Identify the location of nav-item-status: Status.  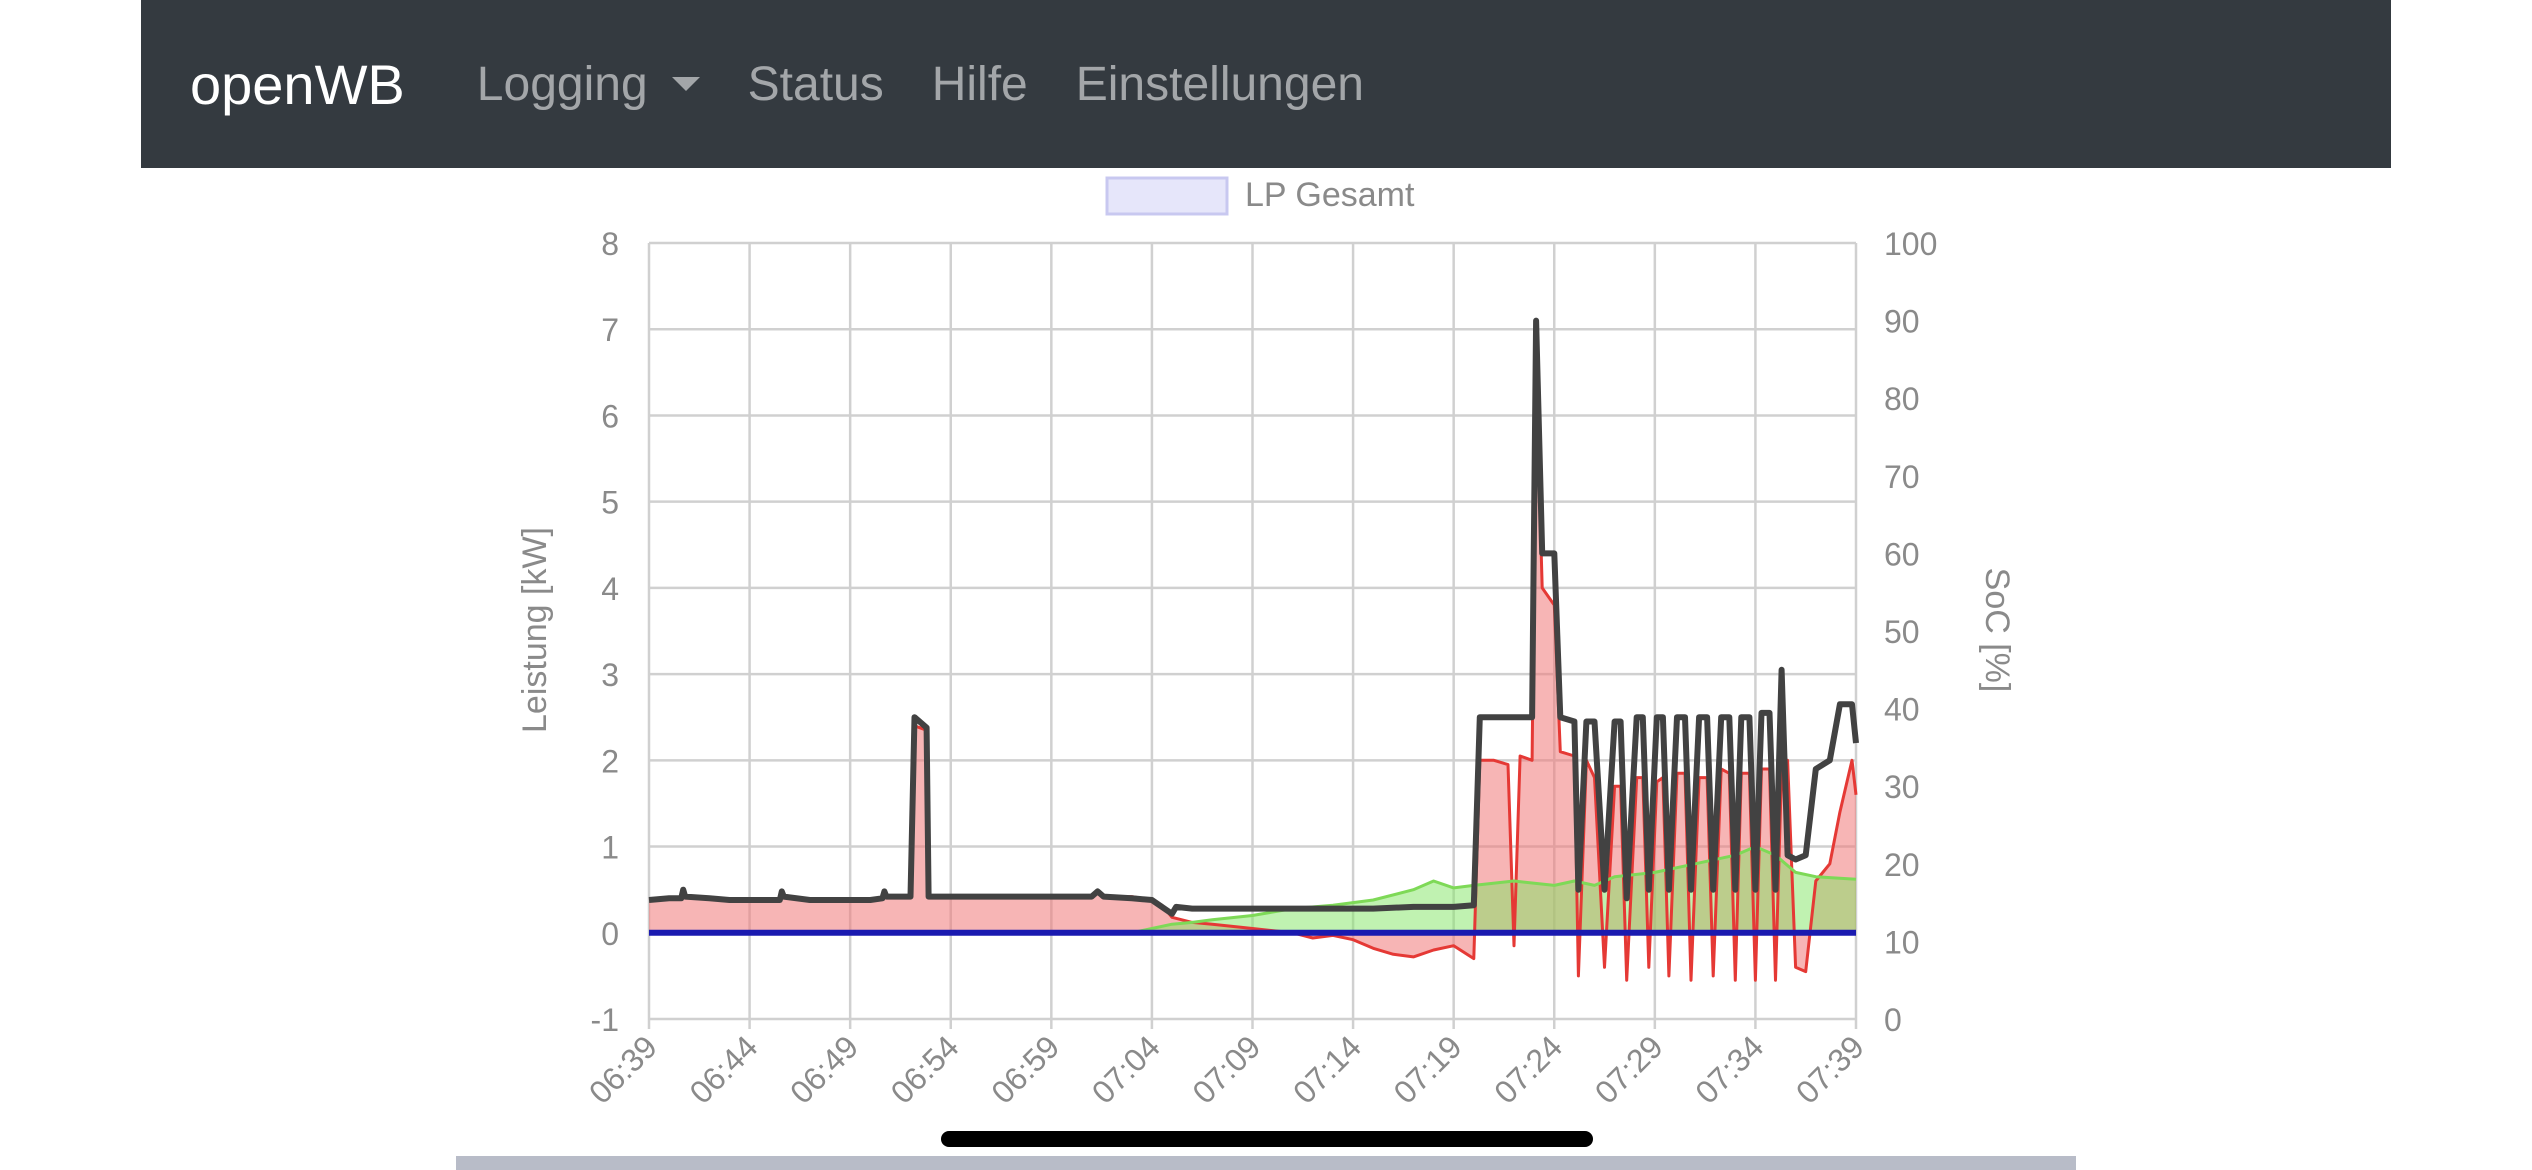
(816, 84).